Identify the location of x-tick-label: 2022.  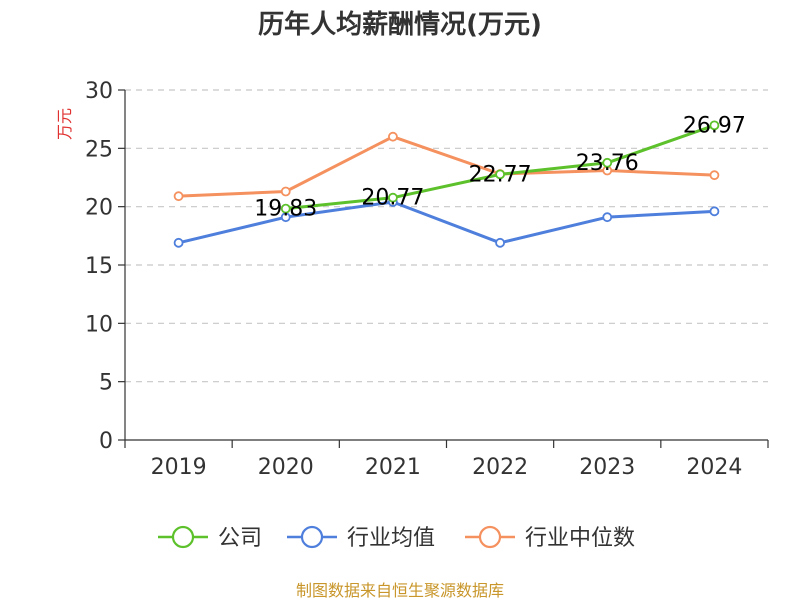
(500, 467).